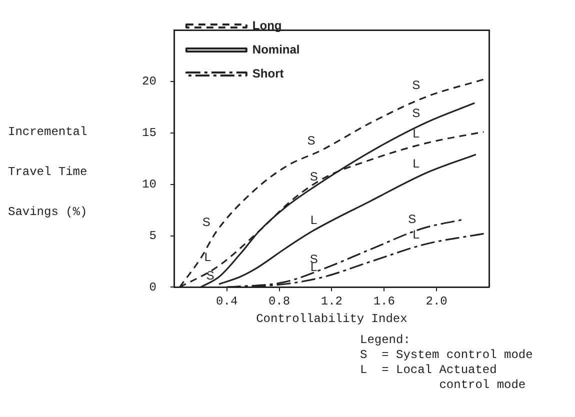 This screenshot has width=575, height=417. I want to click on x-tick-label: 0.4, so click(227, 301).